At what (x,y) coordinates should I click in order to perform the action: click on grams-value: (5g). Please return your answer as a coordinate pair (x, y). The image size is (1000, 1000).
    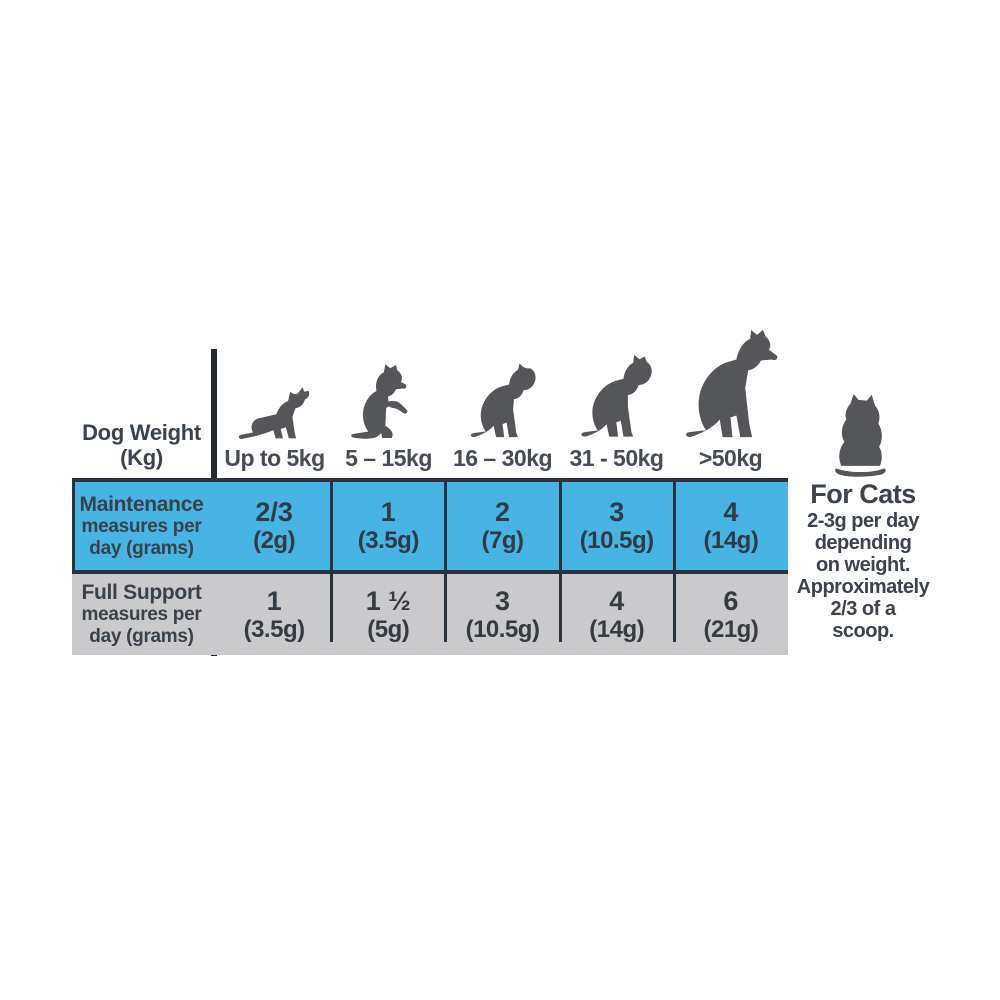
    Looking at the image, I should click on (388, 629).